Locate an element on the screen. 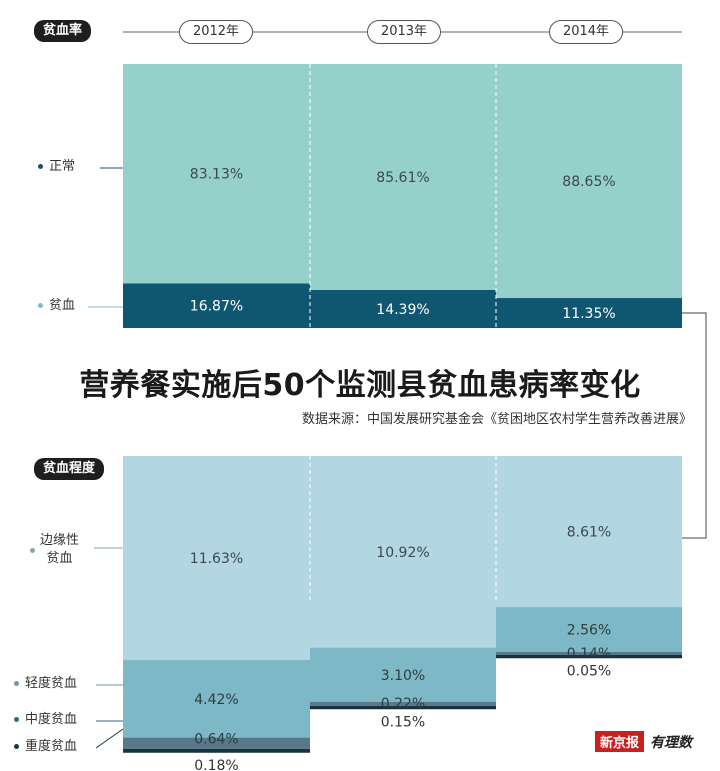 Image resolution: width=720 pixels, height=771 pixels. rate-badge: 贫血率 is located at coordinates (63, 31).